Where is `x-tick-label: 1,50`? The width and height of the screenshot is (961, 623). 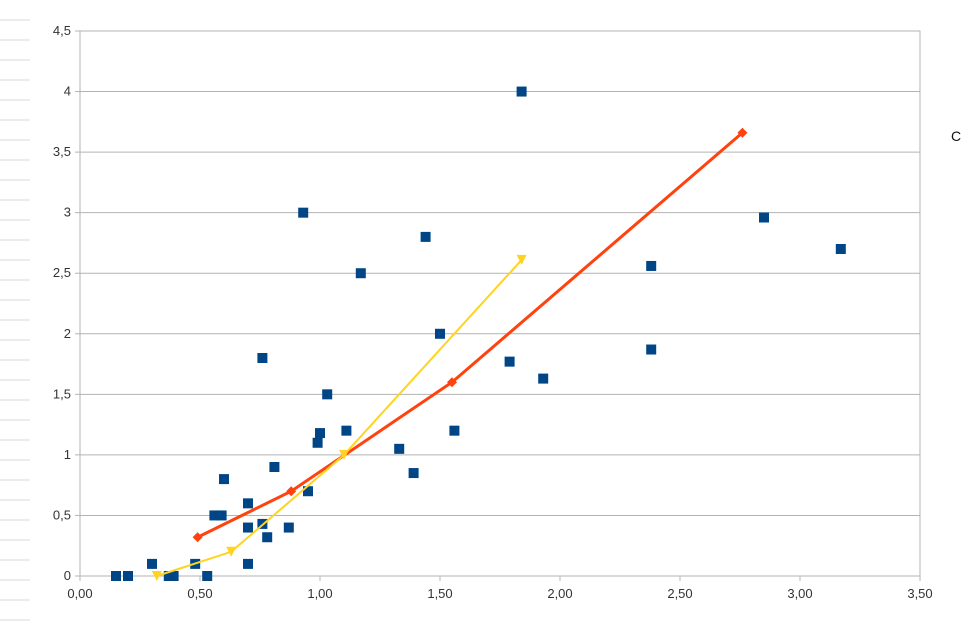
x-tick-label: 1,50 is located at coordinates (439, 593).